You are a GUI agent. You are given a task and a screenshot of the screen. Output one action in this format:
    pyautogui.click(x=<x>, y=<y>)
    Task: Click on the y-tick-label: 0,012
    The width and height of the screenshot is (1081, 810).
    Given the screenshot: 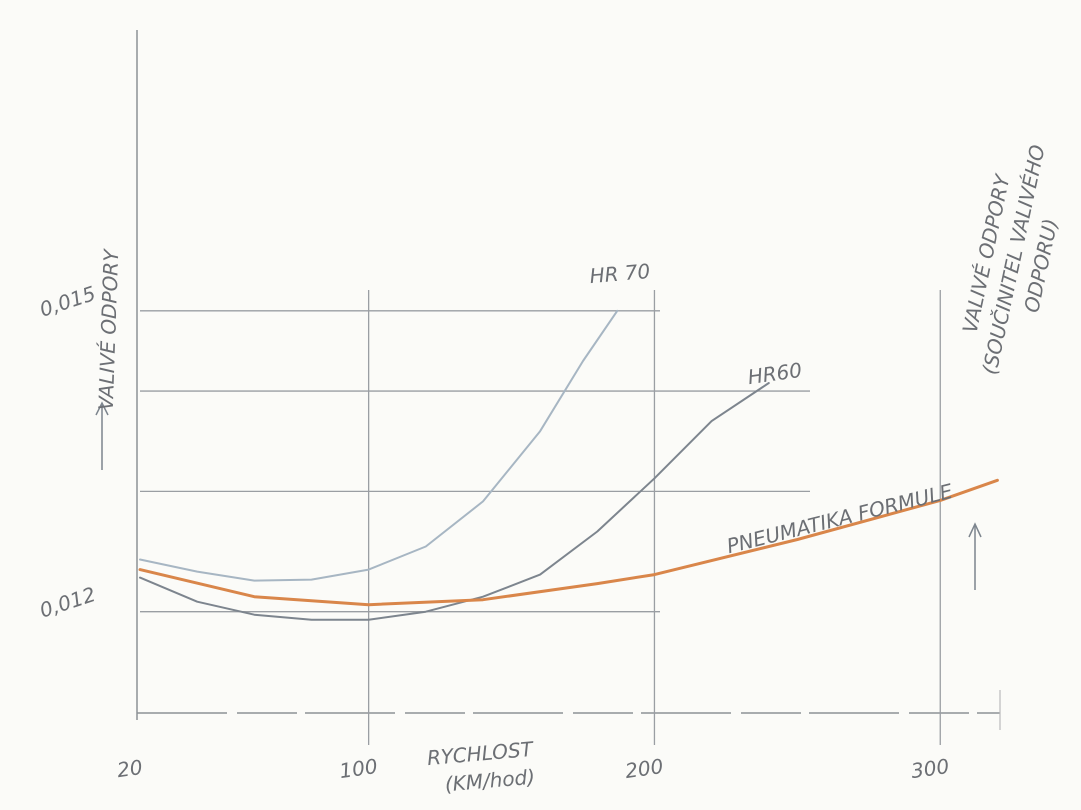 What is the action you would take?
    pyautogui.click(x=68, y=602)
    